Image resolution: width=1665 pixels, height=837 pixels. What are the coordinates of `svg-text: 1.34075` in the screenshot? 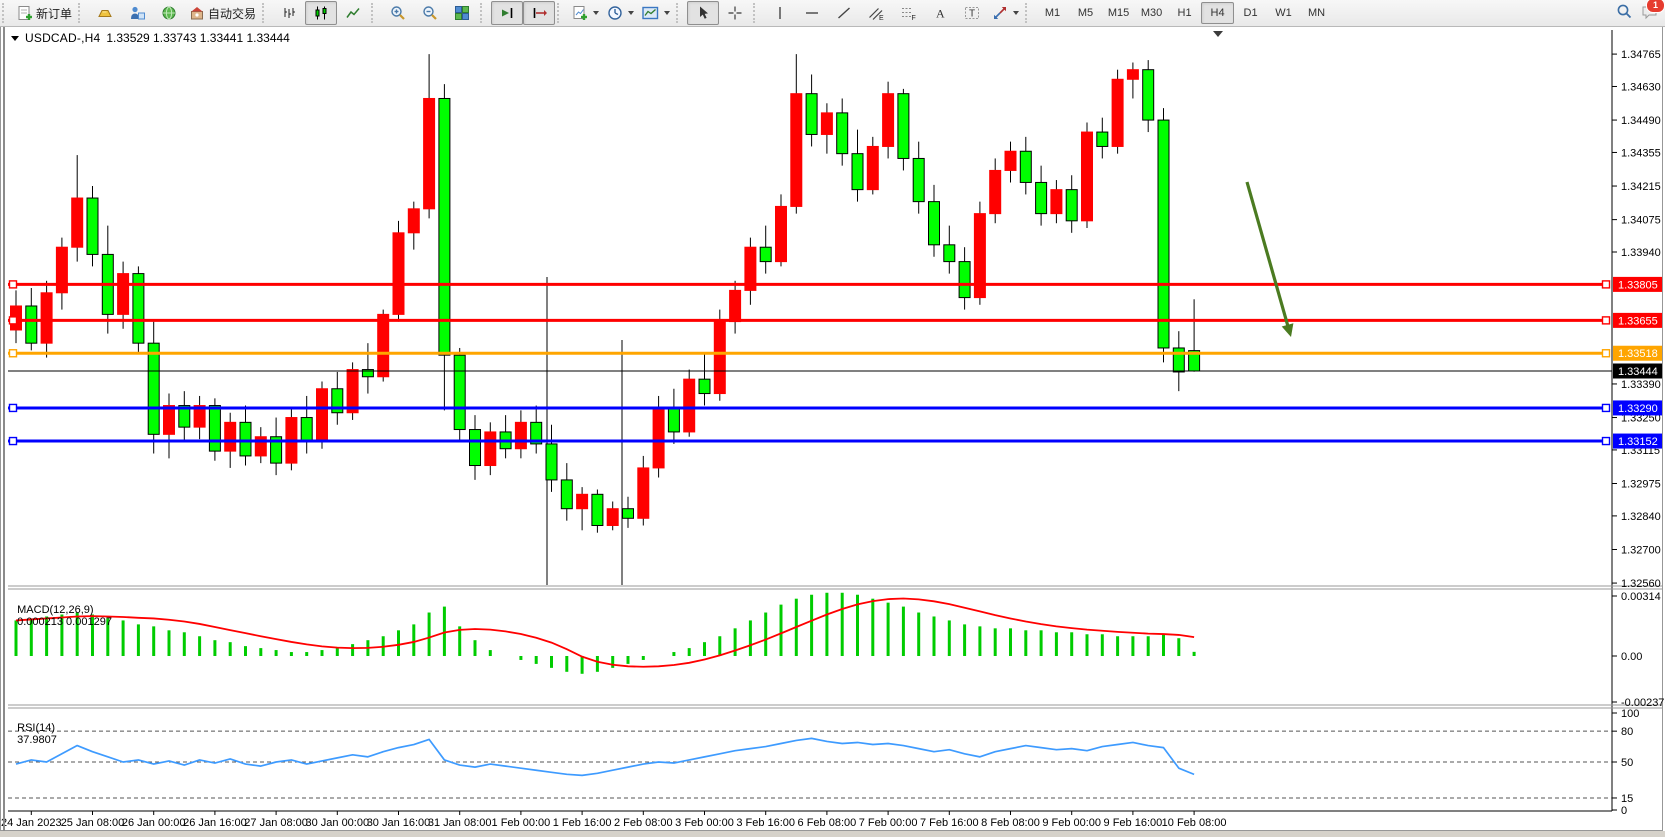 It's located at (1641, 221).